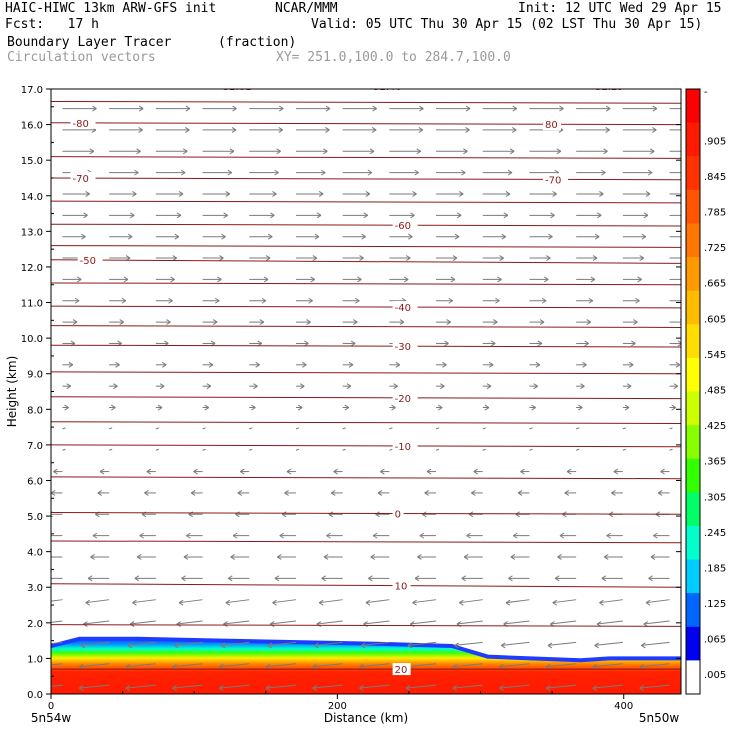  I want to click on top-contour-label: 32.29, so click(609, 87).